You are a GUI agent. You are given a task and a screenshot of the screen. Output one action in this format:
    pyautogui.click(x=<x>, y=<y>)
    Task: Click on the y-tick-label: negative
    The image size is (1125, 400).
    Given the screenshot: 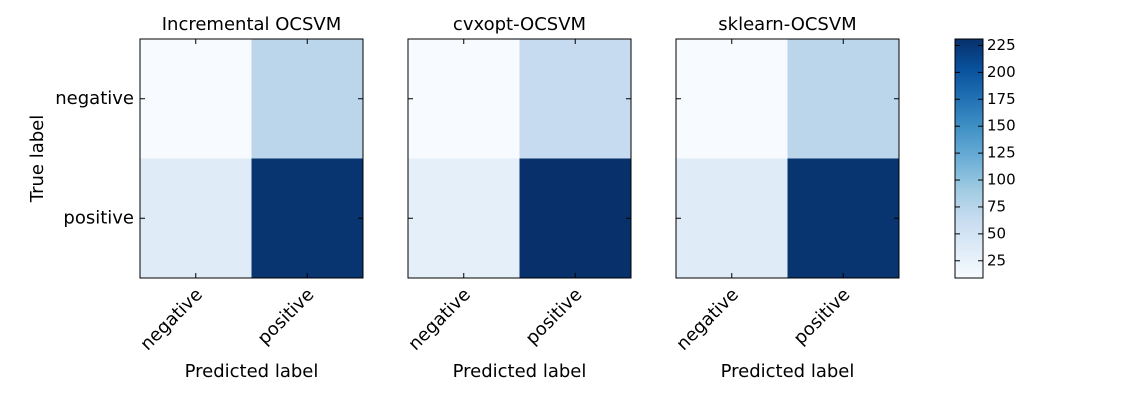 What is the action you would take?
    pyautogui.click(x=94, y=98)
    